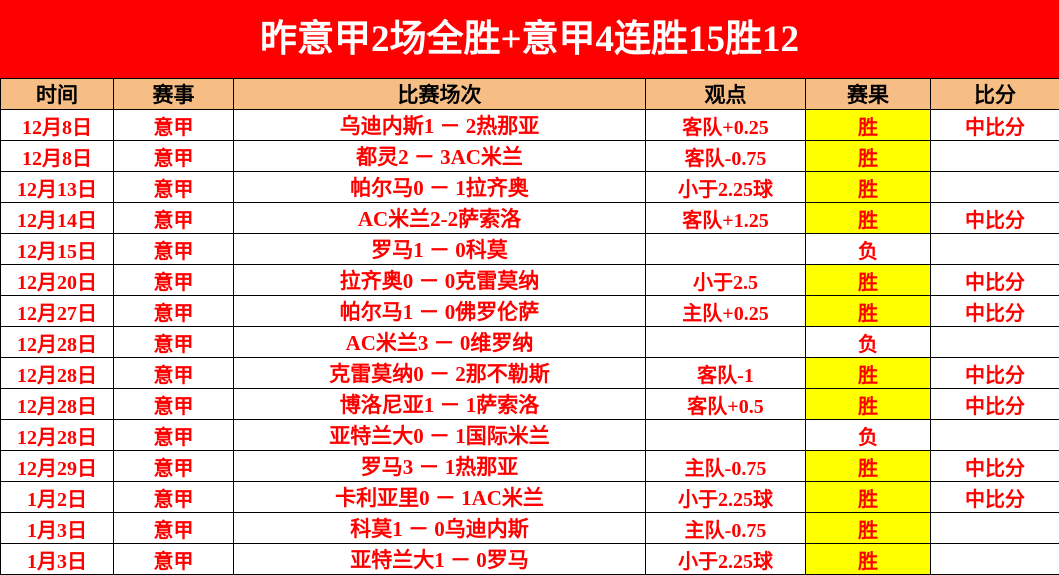 The image size is (1059, 575). What do you see at coordinates (995, 94) in the screenshot?
I see `column-header-score: 比分` at bounding box center [995, 94].